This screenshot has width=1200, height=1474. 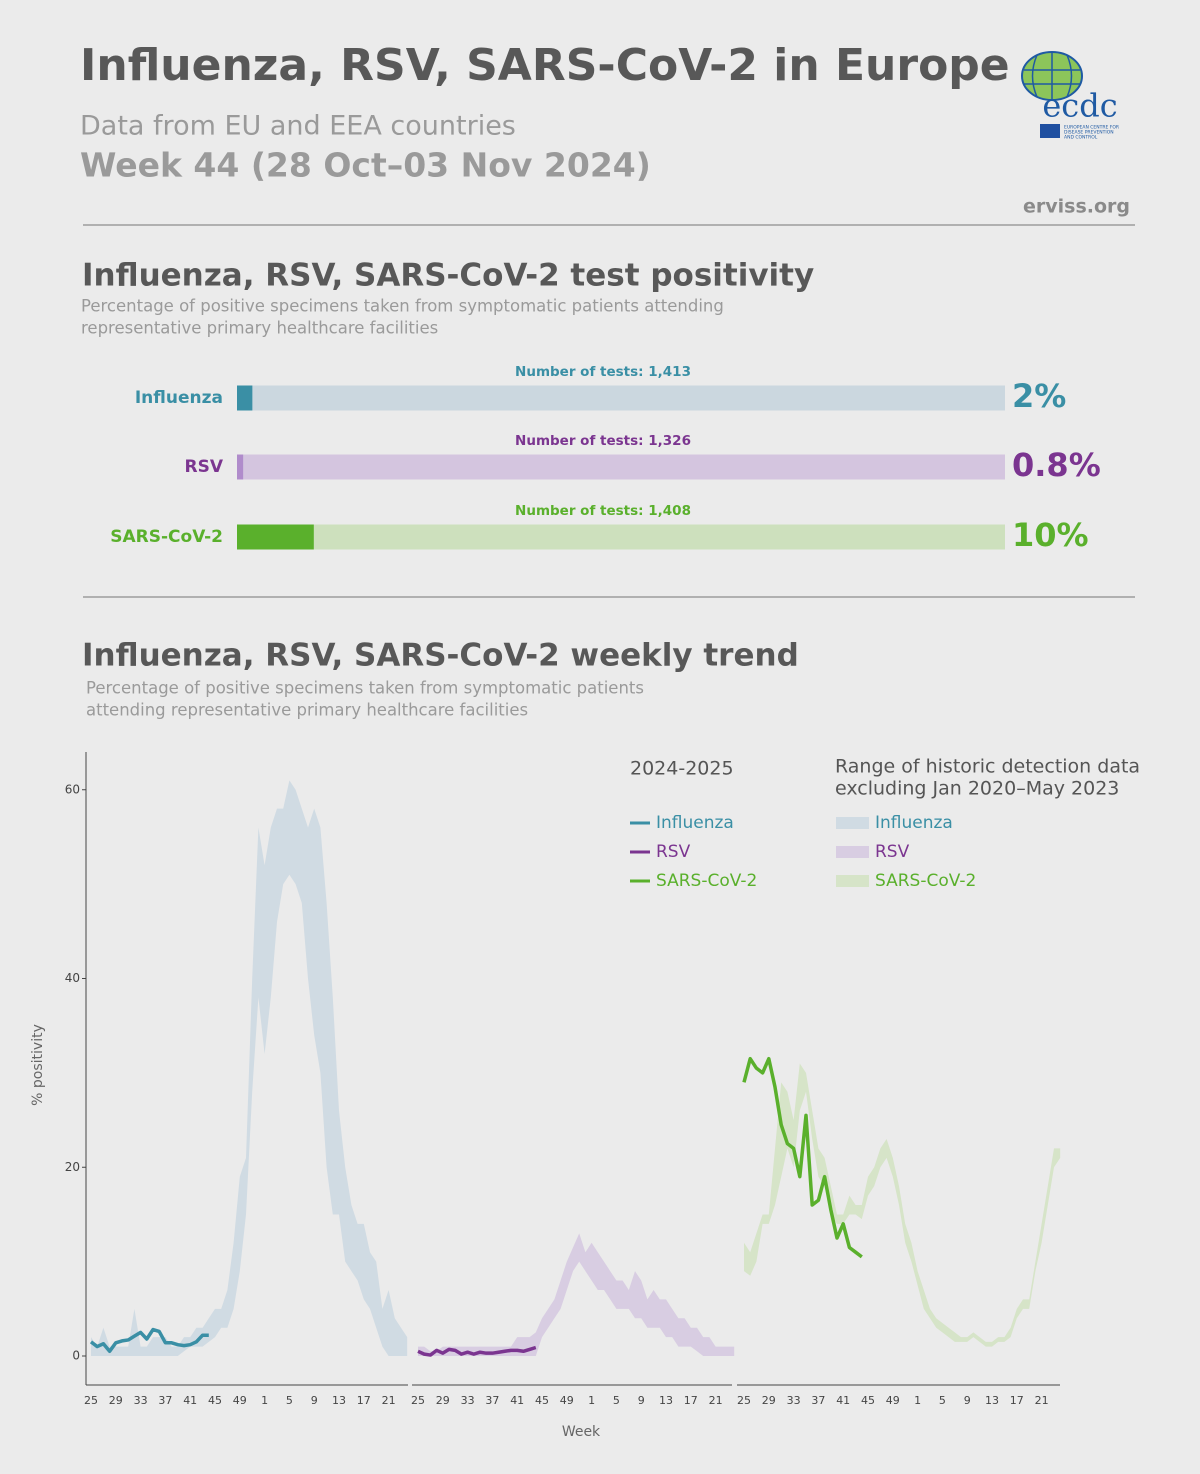 What do you see at coordinates (298, 126) in the screenshot?
I see `page-subtitle: Data from EU and EEA countries` at bounding box center [298, 126].